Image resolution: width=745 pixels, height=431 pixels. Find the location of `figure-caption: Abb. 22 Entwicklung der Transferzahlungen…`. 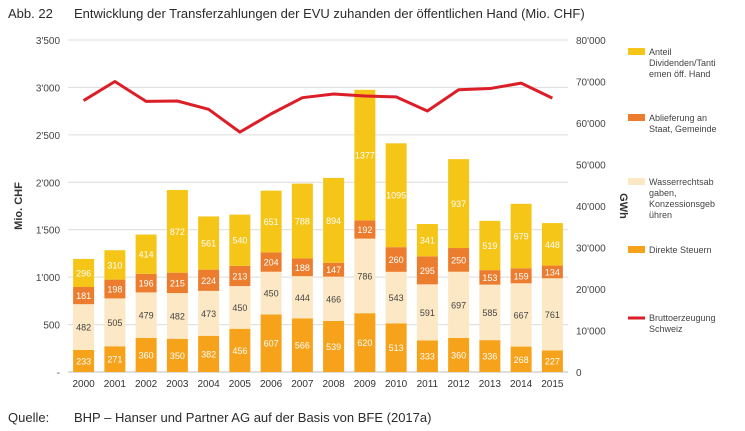

figure-caption: Abb. 22 Entwicklung der Transferzahlungen… is located at coordinates (296, 13).